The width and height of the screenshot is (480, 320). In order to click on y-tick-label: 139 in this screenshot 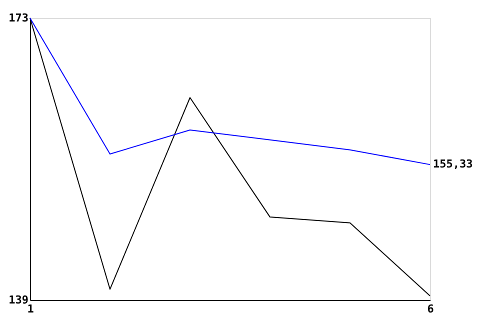, I will do `click(18, 300)`.